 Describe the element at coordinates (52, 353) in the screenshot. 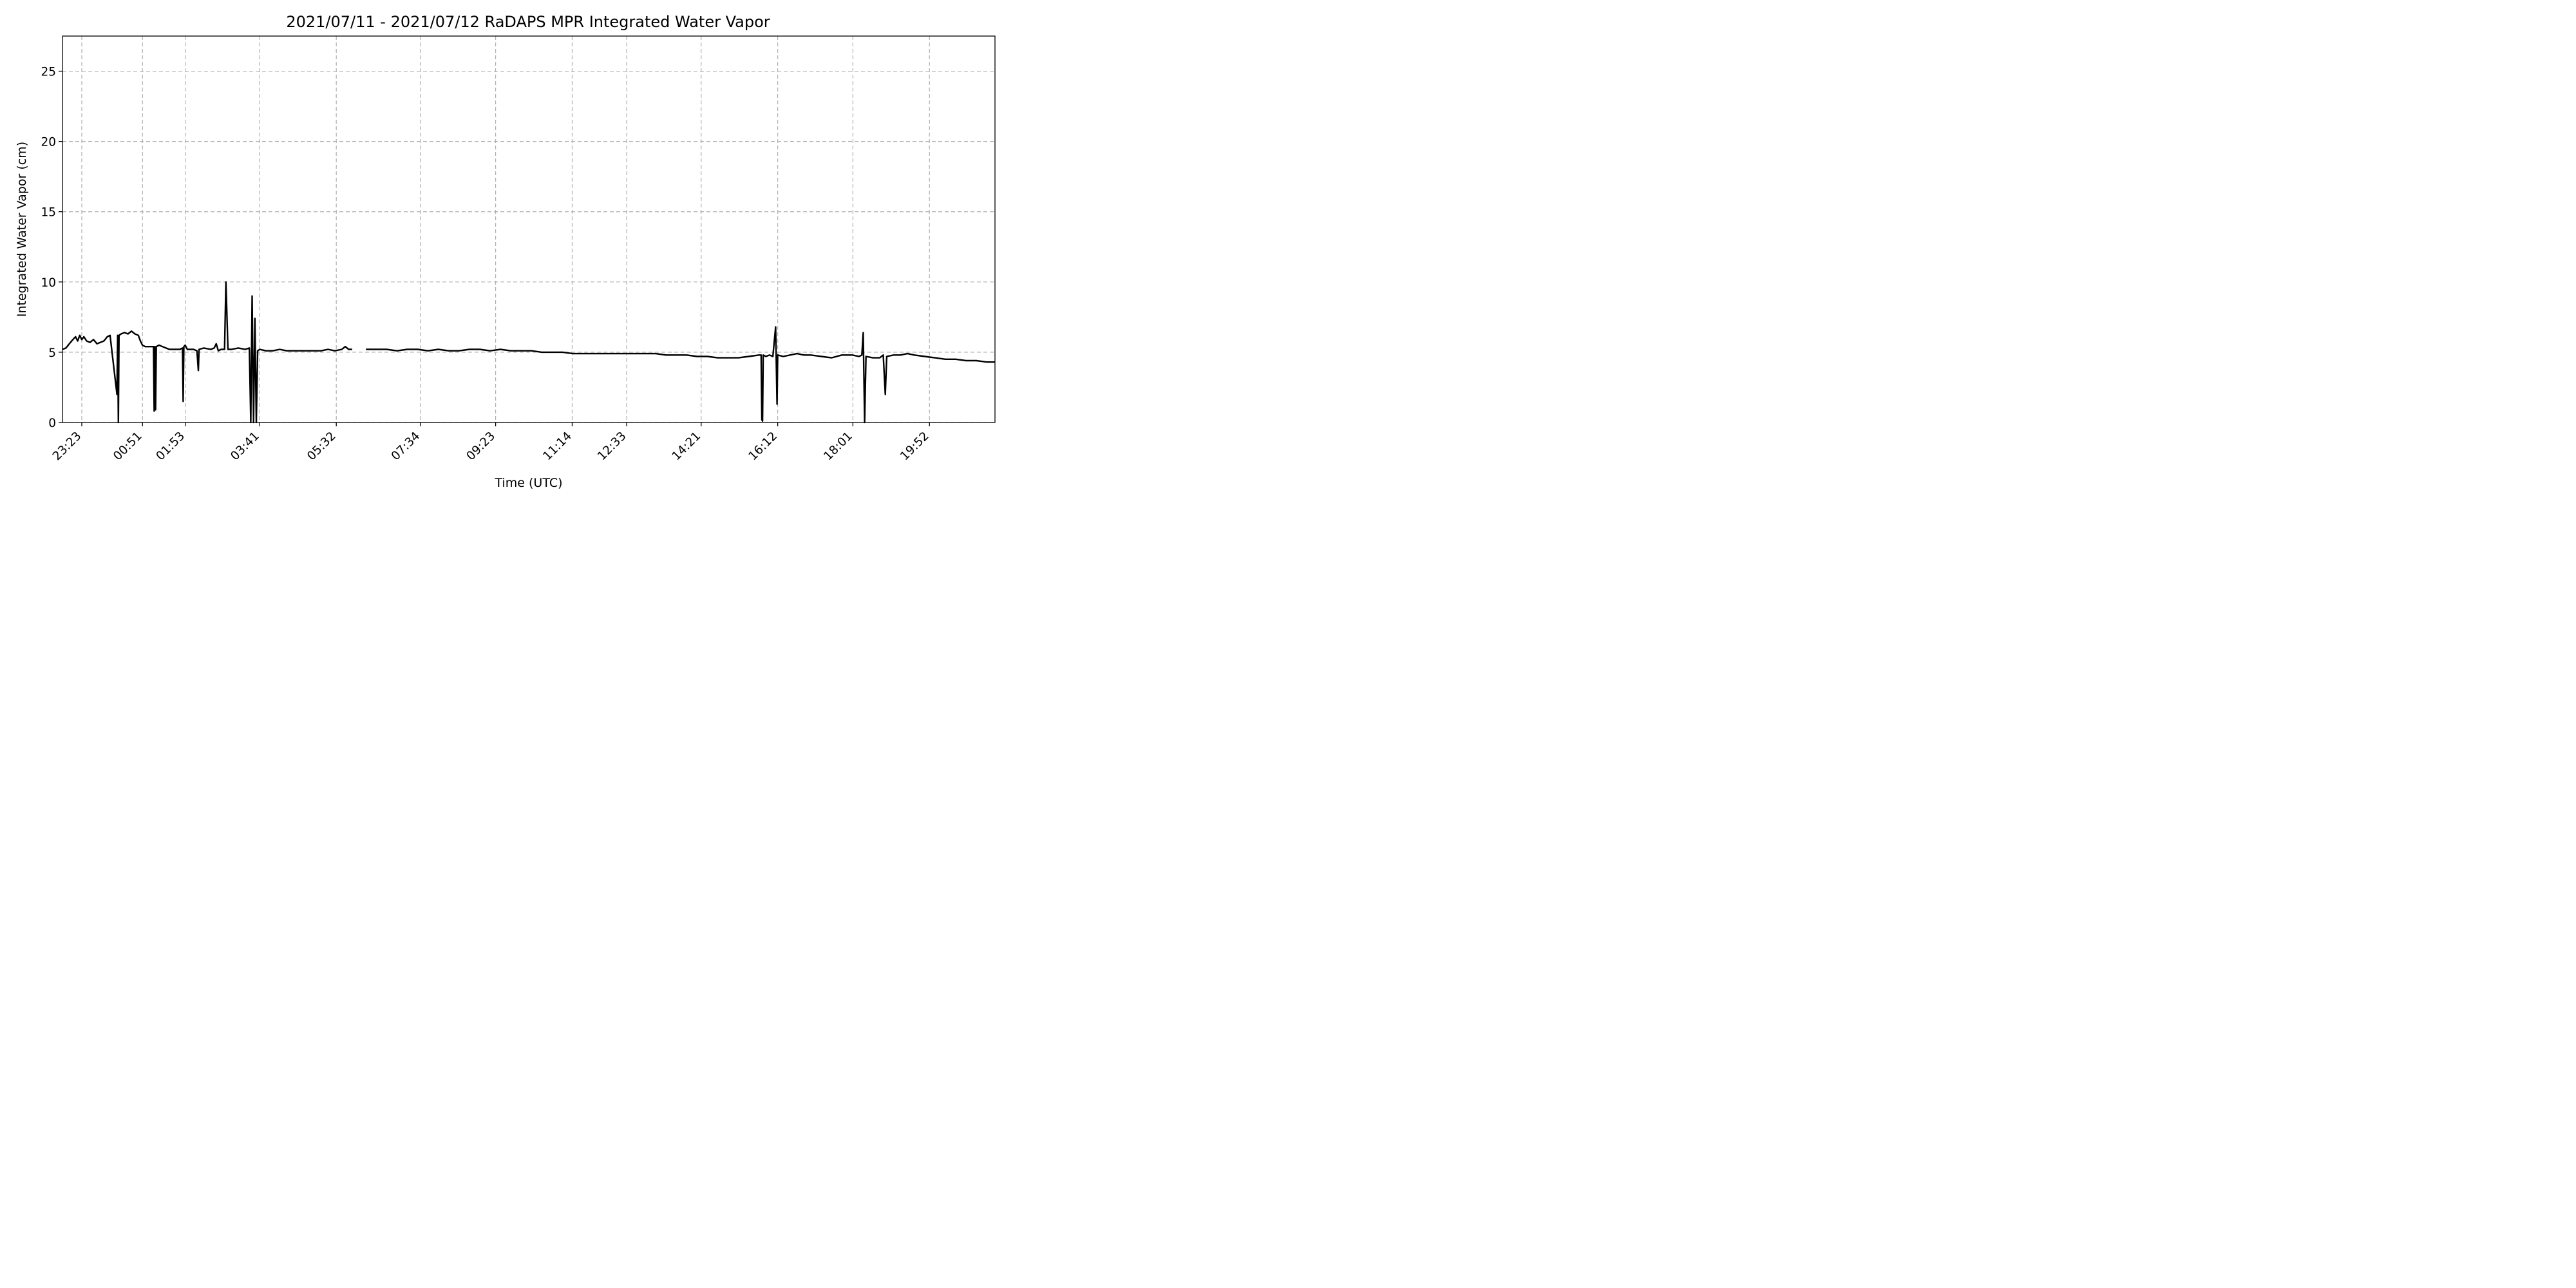

I see `y-tick-label: 5` at that location.